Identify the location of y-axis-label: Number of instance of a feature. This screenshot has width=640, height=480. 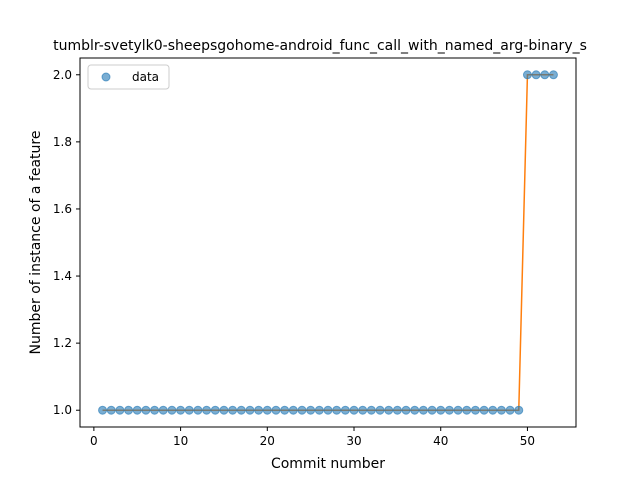
(36, 243).